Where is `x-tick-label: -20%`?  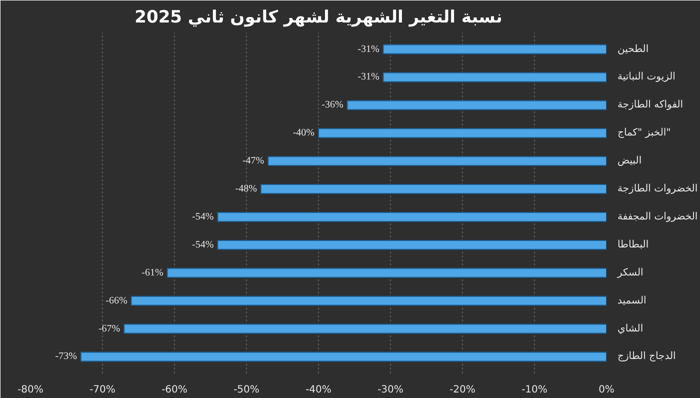 x-tick-label: -20% is located at coordinates (463, 390).